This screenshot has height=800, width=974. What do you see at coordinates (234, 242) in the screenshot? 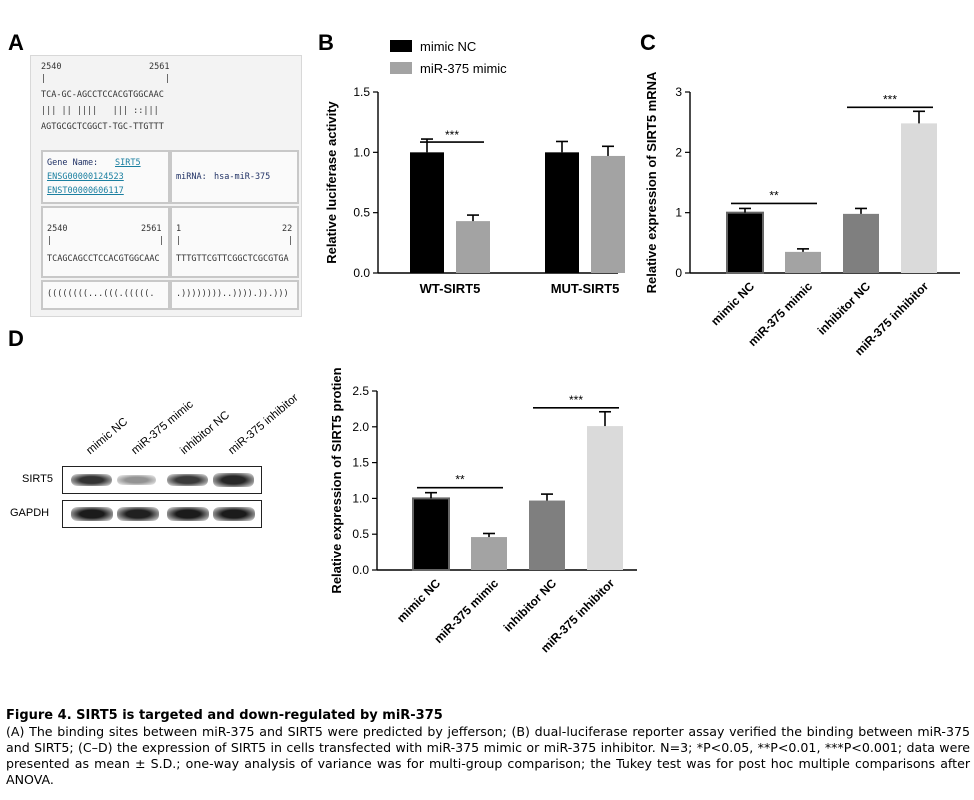
I see `mirna-sequence-cell: 1 22 | | TTTGTTCGTTCGGCTCGCGTGA` at bounding box center [234, 242].